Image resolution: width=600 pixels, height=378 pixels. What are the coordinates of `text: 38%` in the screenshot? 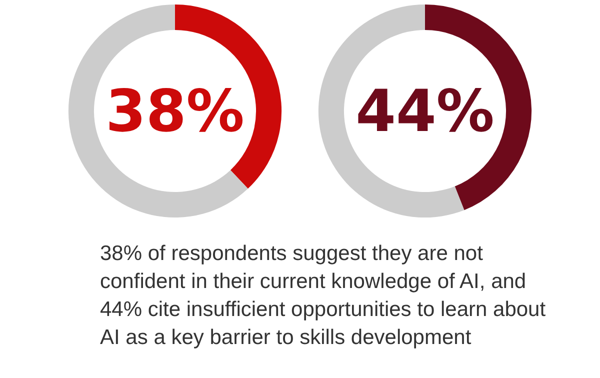 It's located at (175, 111).